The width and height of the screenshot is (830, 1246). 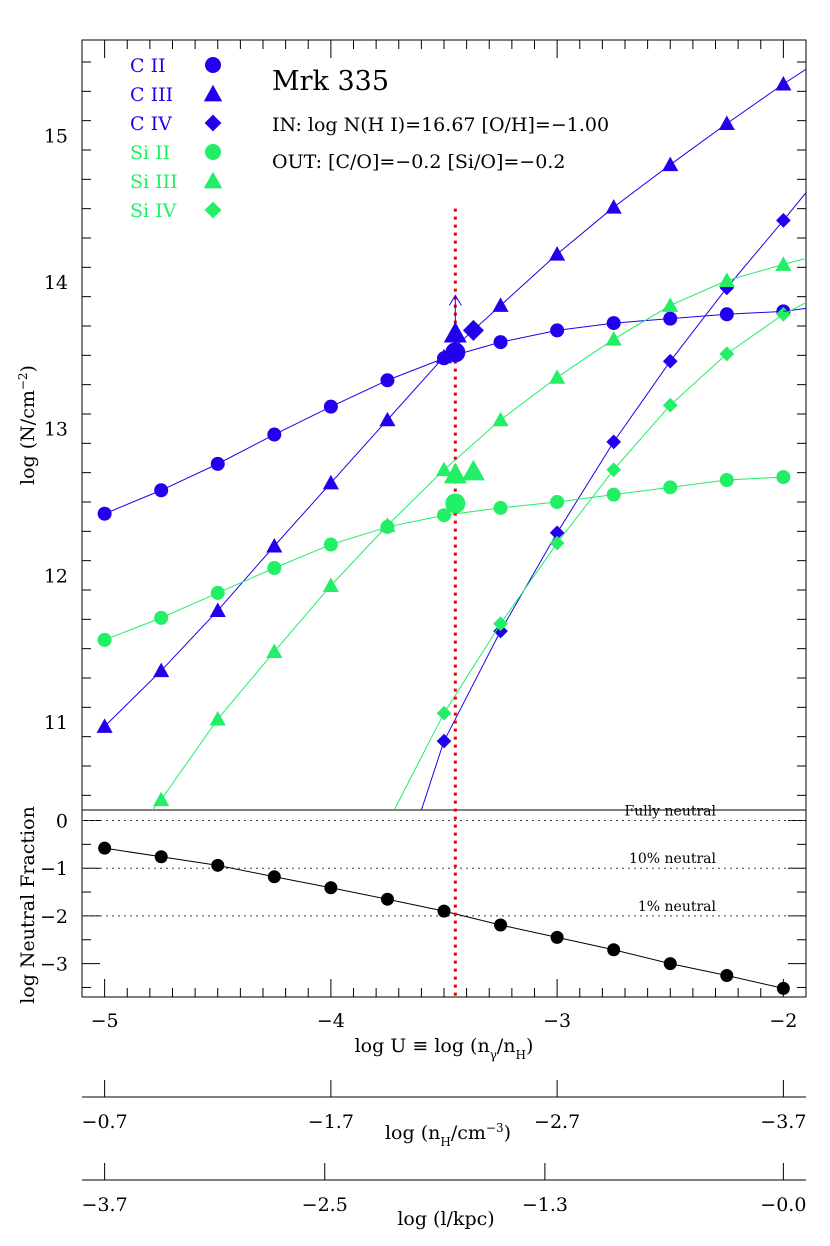 I want to click on observed-points, so click(x=464, y=404).